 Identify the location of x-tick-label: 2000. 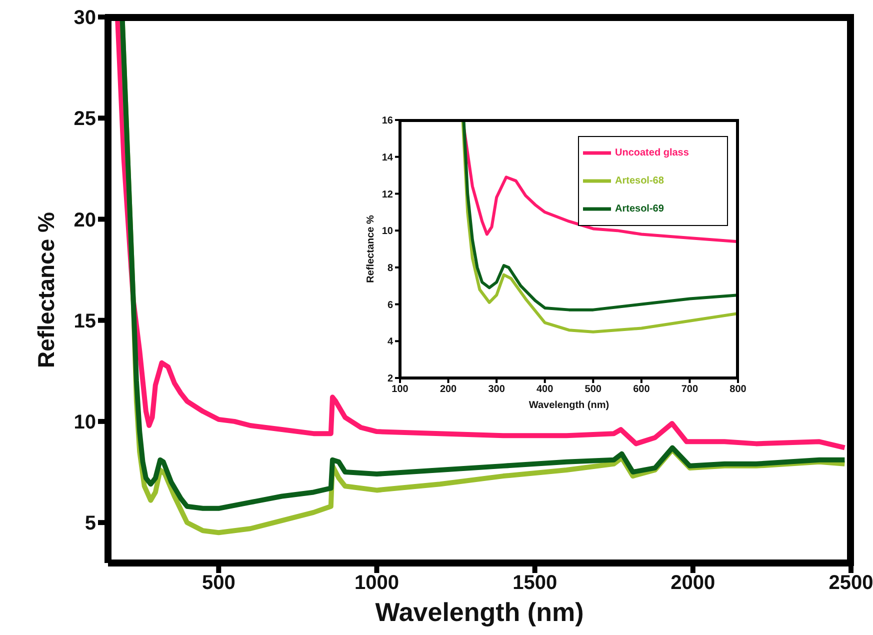
(693, 583).